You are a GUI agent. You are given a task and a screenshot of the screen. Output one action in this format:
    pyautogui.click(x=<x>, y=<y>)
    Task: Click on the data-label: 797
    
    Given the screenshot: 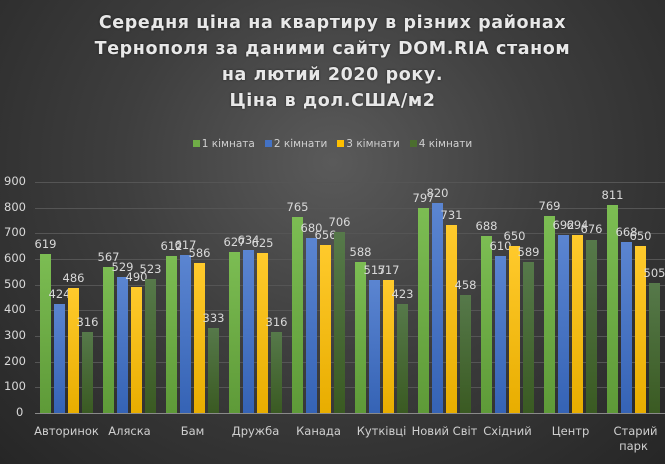 What is the action you would take?
    pyautogui.click(x=423, y=198)
    